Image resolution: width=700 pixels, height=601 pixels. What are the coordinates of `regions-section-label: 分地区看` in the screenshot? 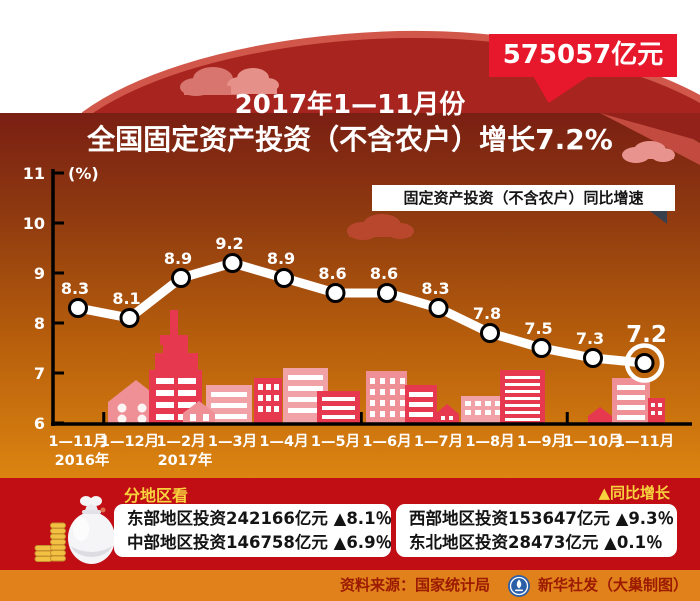 It's located at (156, 495).